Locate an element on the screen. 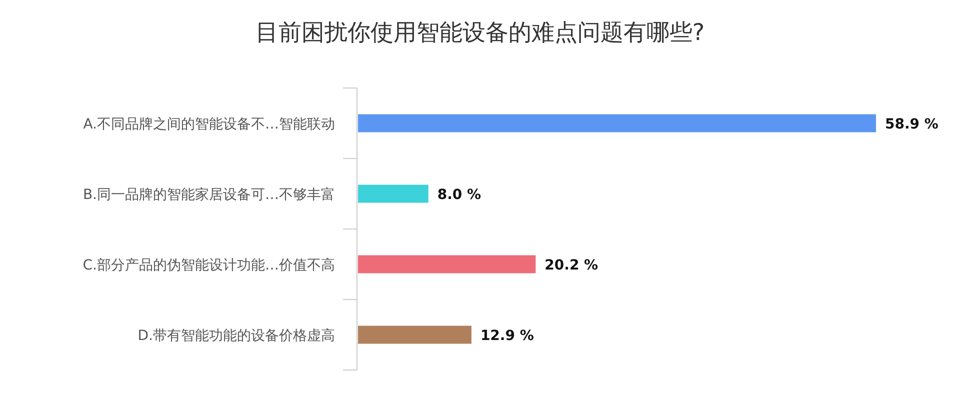 The height and width of the screenshot is (393, 960). y-tick-label: B.同一品牌的智能家居设备可…不够丰富 is located at coordinates (208, 194).